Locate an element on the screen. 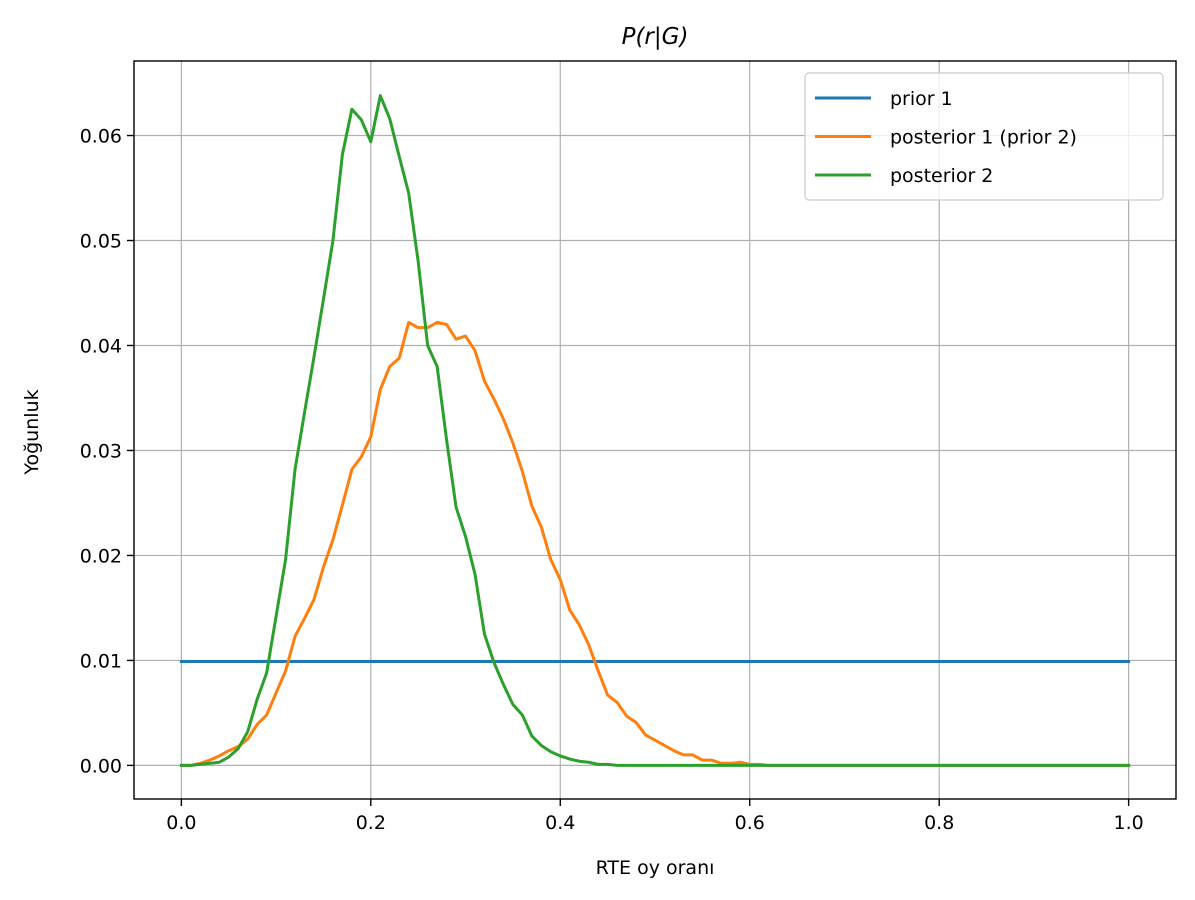 This screenshot has width=1195, height=900. x-tick-label: 0.8 is located at coordinates (939, 823).